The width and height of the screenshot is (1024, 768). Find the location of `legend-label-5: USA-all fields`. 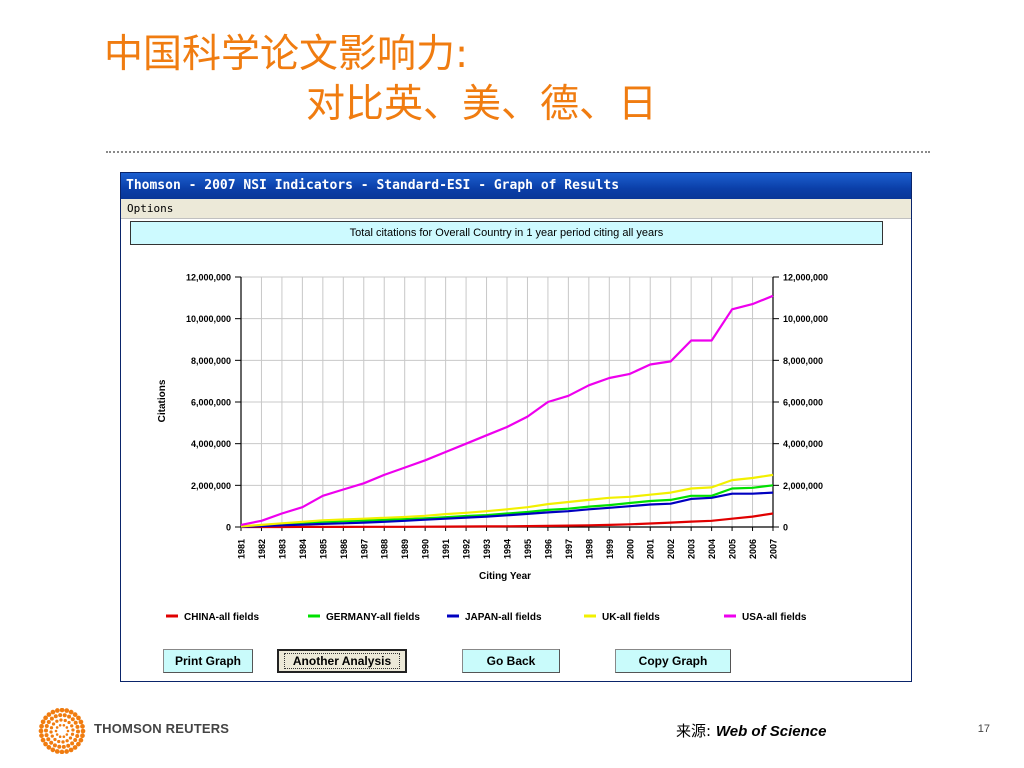

legend-label-5: USA-all fields is located at coordinates (774, 617).